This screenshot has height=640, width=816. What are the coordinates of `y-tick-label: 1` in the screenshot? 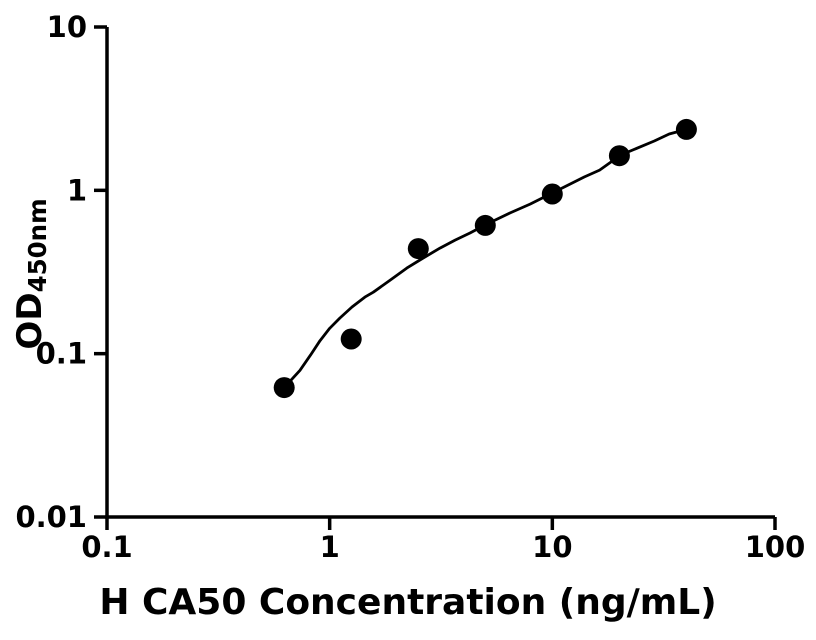 It's located at (77, 190).